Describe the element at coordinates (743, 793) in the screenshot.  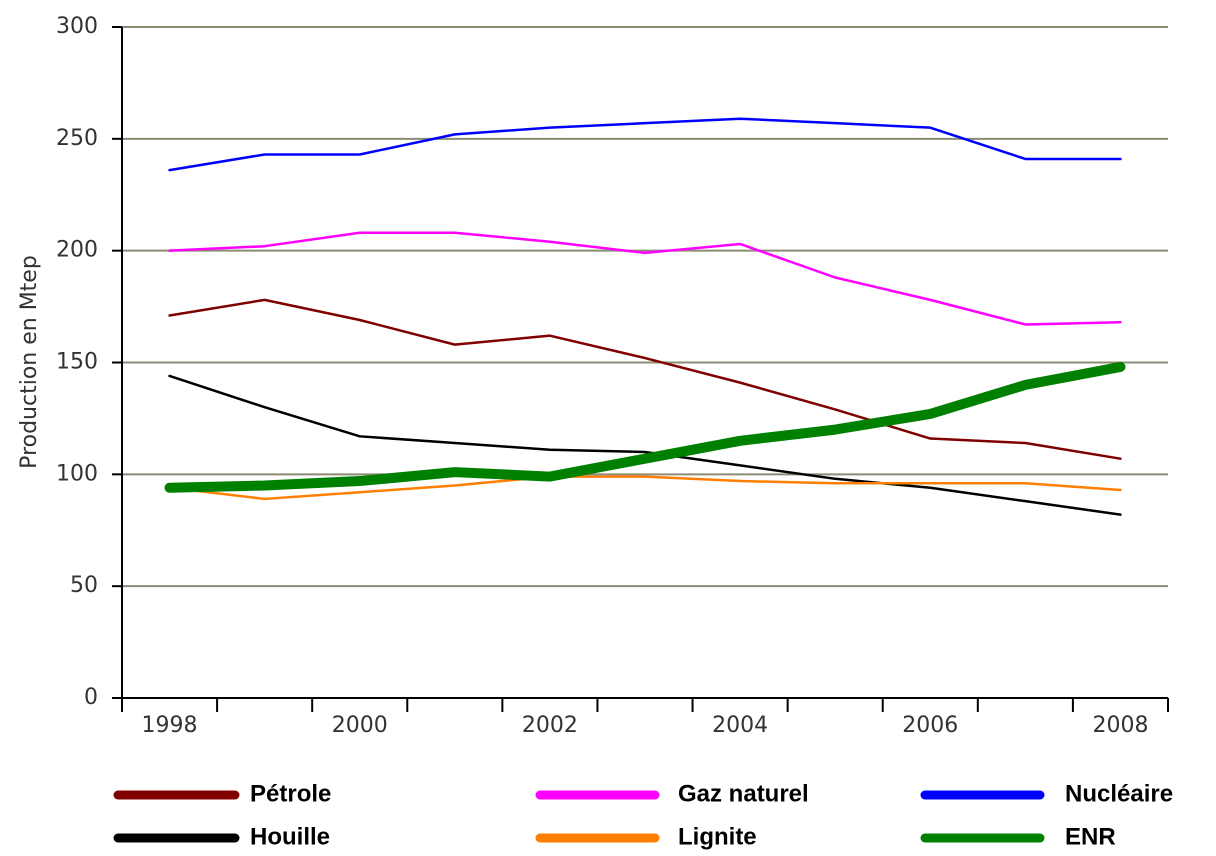
I see `legend-label: Gaz naturel` at that location.